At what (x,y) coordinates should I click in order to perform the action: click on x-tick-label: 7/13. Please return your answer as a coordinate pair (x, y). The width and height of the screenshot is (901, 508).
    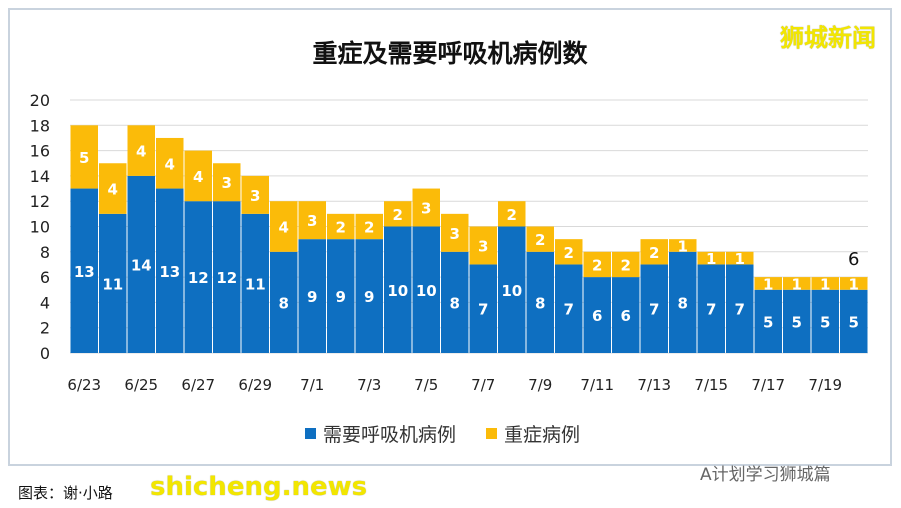
    Looking at the image, I should click on (654, 385).